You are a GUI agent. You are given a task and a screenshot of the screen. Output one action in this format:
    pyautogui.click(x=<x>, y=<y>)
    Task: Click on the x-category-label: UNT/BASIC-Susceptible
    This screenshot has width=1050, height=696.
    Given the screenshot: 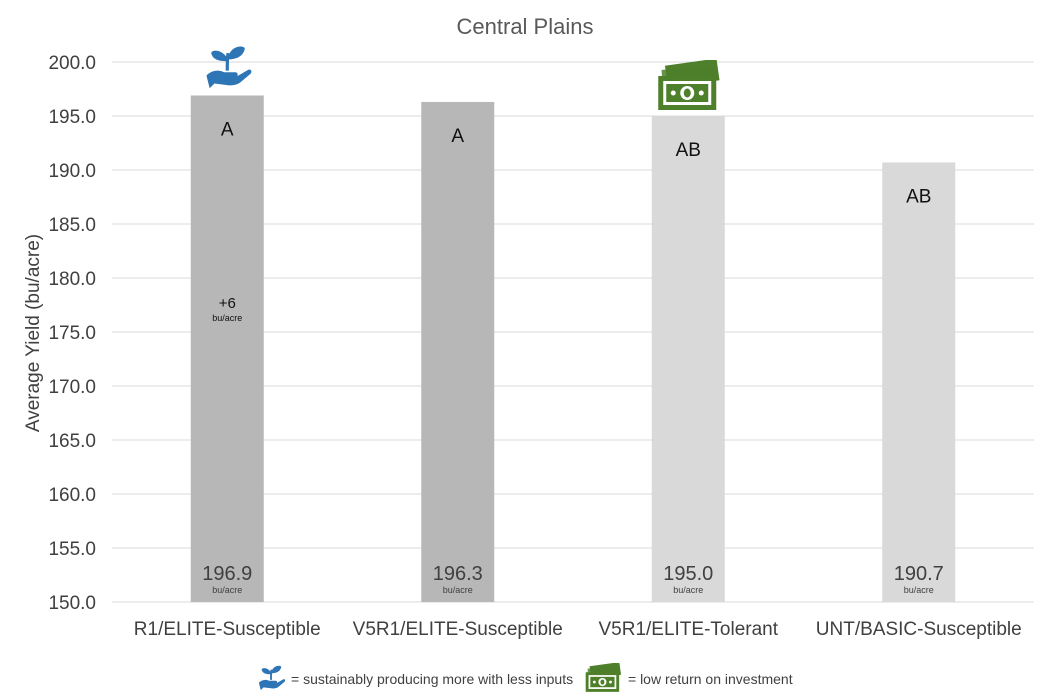 What is the action you would take?
    pyautogui.click(x=919, y=629)
    